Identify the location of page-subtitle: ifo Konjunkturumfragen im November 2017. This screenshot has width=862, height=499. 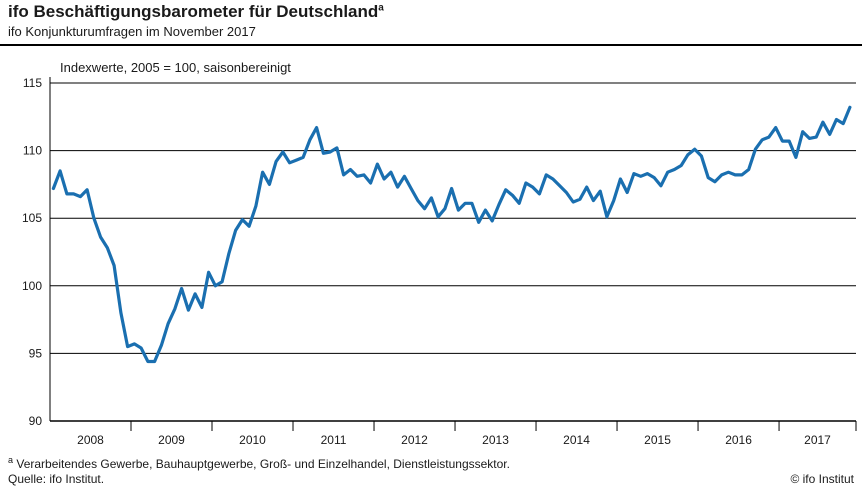
(132, 31).